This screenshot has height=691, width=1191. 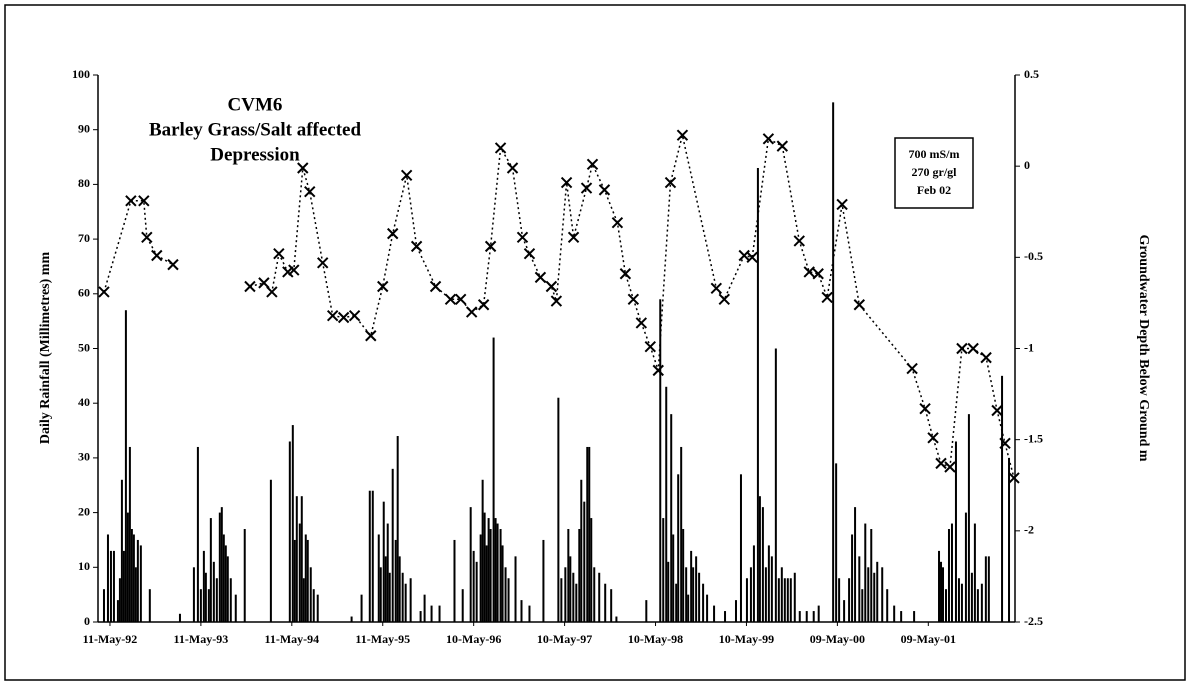 I want to click on x-tick-label: 11-May-95, so click(x=382, y=639).